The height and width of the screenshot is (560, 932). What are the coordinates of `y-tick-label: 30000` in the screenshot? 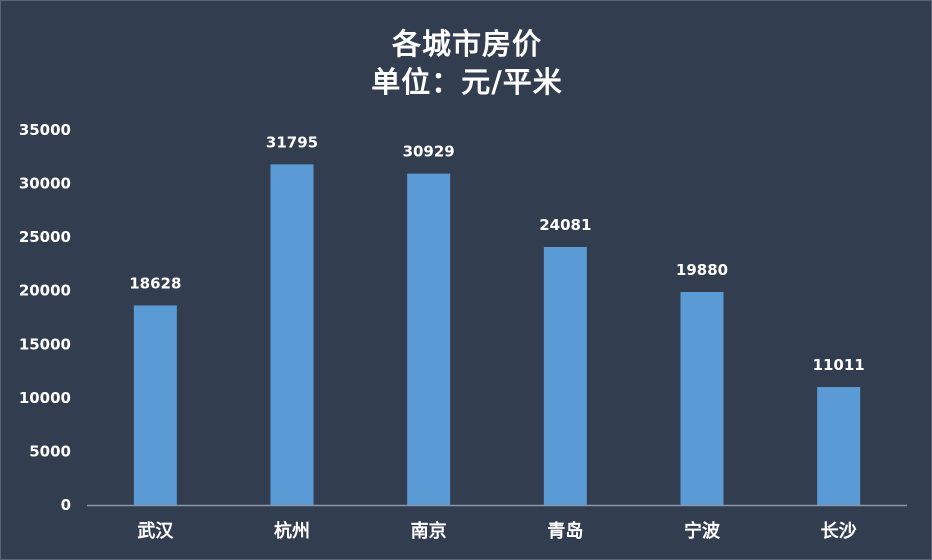 It's located at (45, 184).